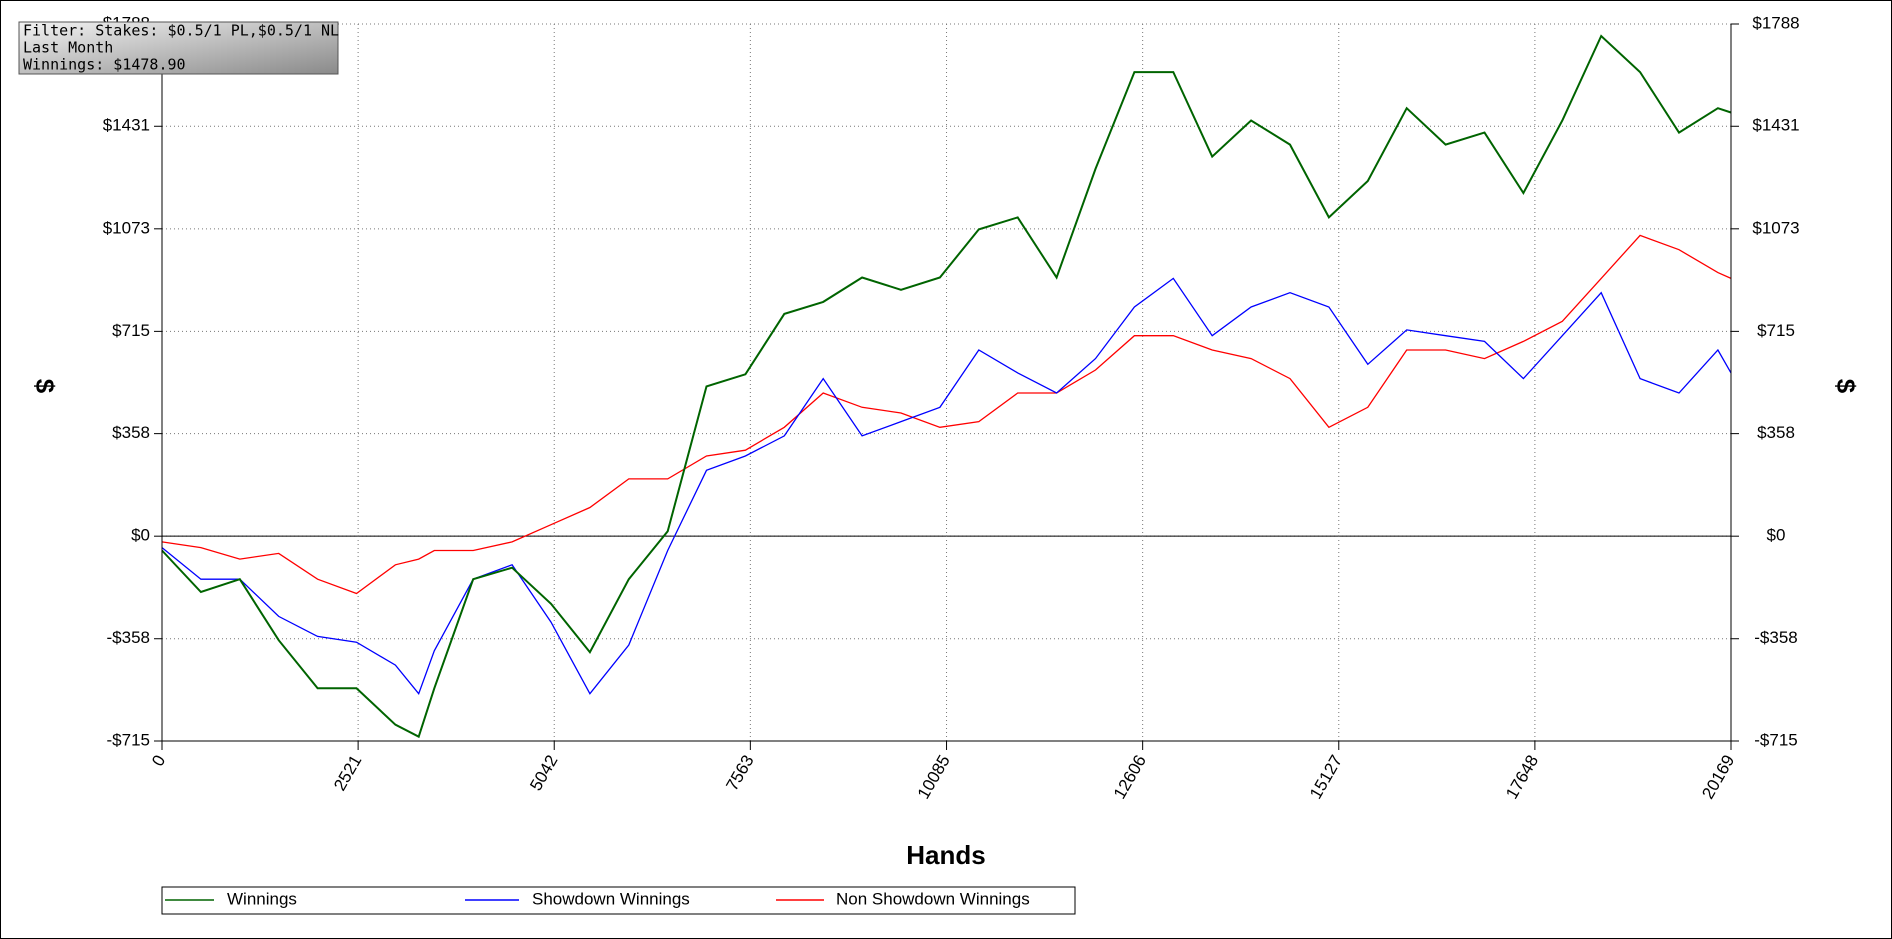 This screenshot has height=939, width=1892. What do you see at coordinates (1776, 535) in the screenshot?
I see `y2-tick-label: $0` at bounding box center [1776, 535].